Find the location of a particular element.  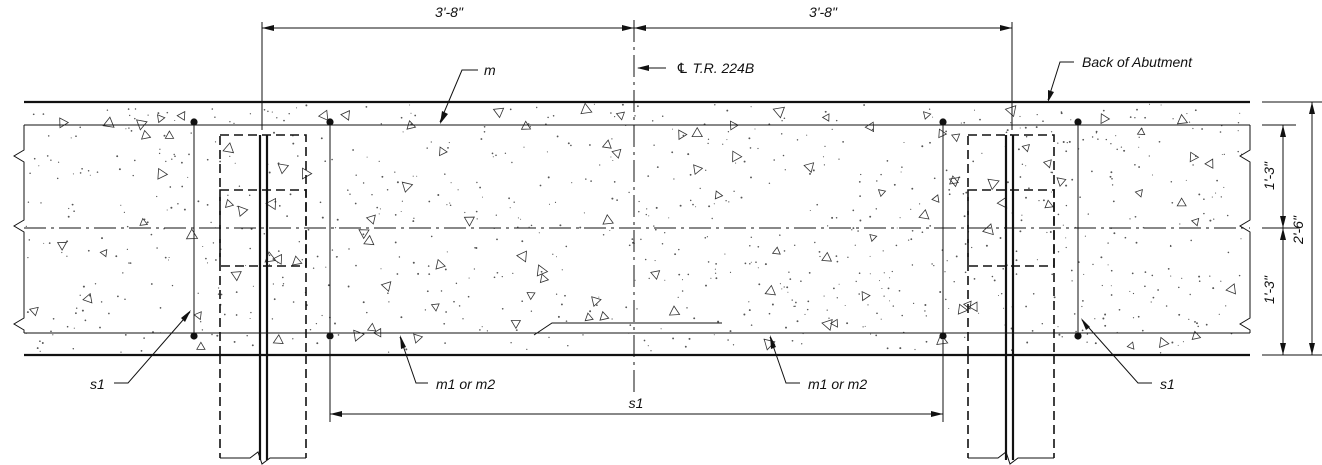

callout-right-s1: s1 is located at coordinates (1128, 355).